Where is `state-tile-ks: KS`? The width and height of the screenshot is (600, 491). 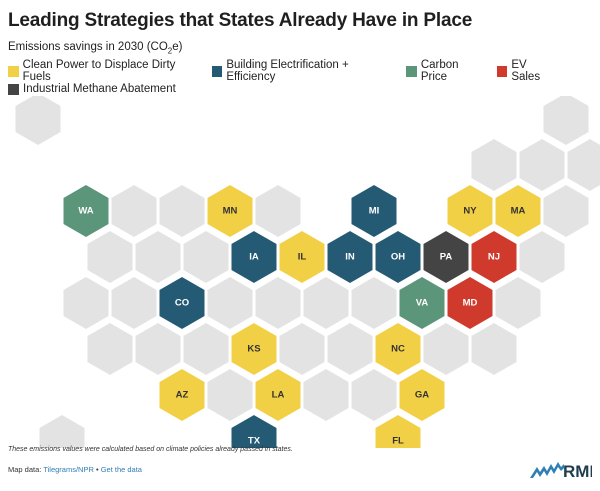 state-tile-ks: KS is located at coordinates (254, 349).